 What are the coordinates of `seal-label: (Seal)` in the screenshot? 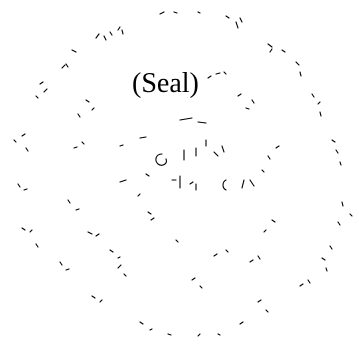 It's located at (165, 83).